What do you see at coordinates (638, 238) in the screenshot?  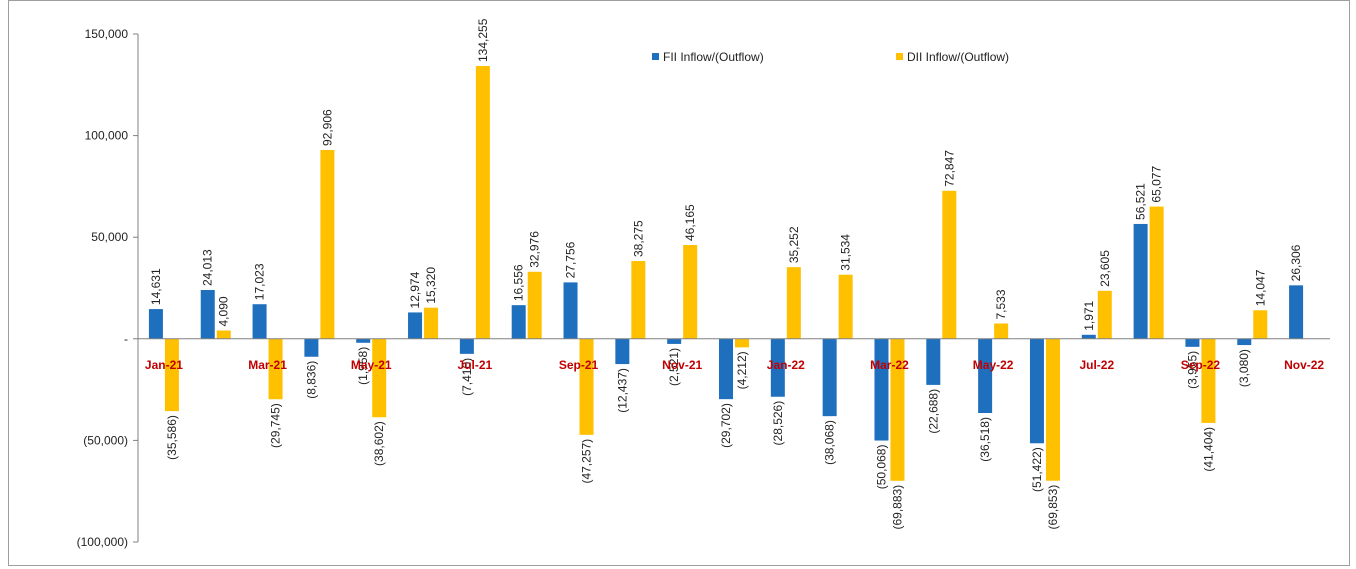 I see `data-label: 38,275` at bounding box center [638, 238].